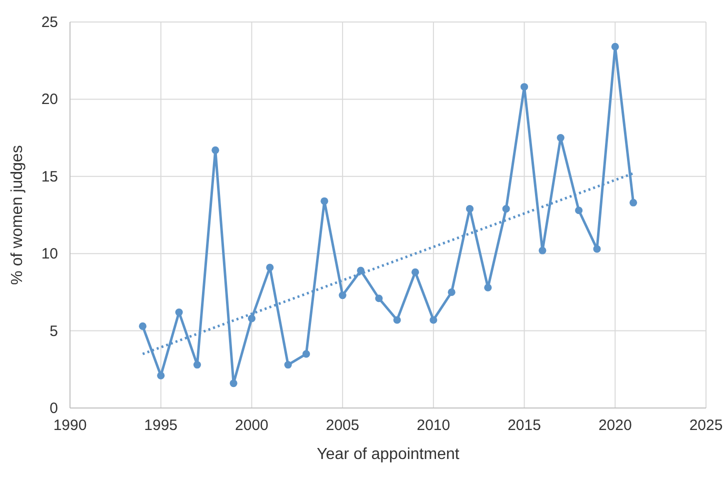  I want to click on y-tick-label: 10, so click(49, 254).